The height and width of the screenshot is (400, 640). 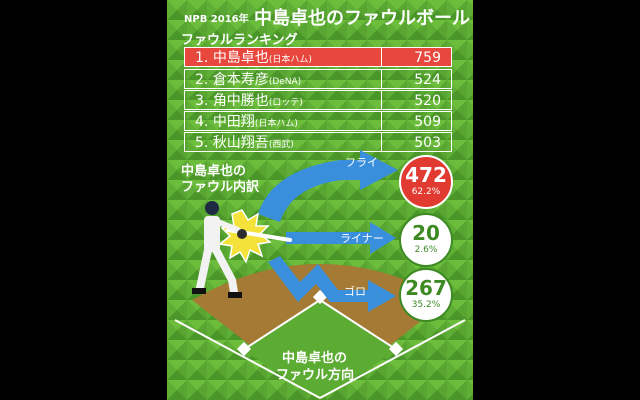 I want to click on liner-count: 20, so click(x=426, y=233).